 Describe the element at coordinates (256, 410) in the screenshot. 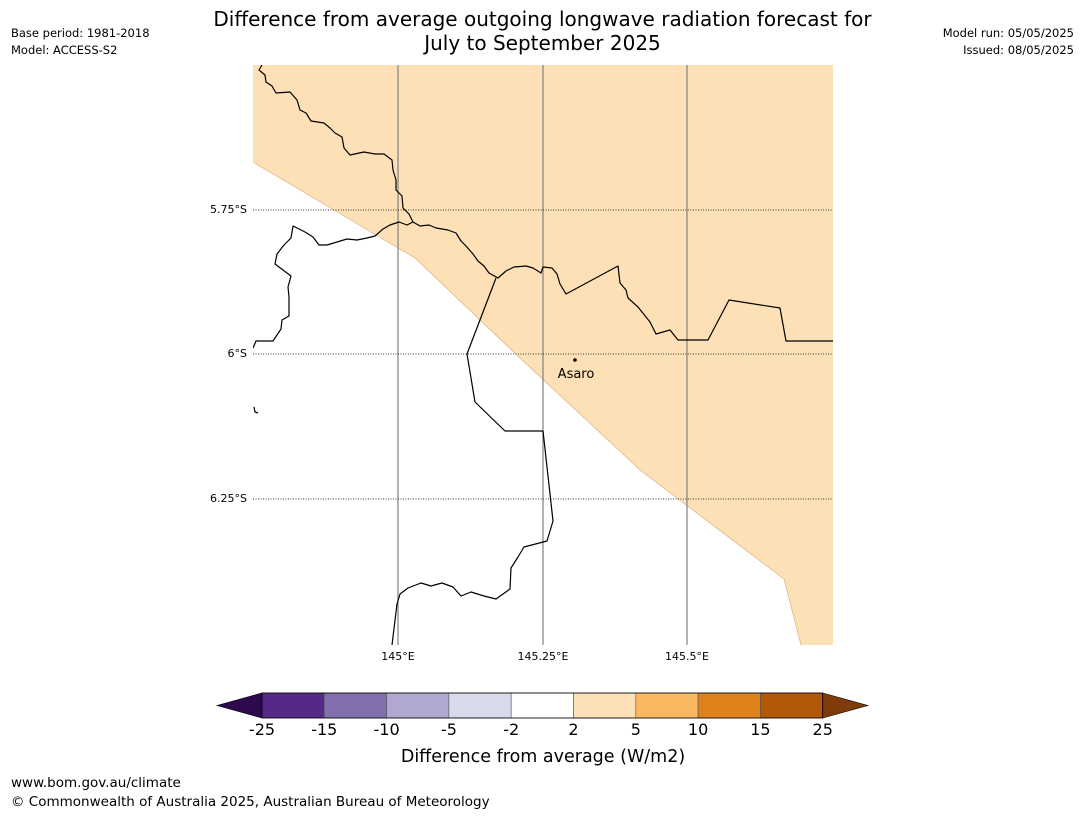

I see `boundary-fragment` at that location.